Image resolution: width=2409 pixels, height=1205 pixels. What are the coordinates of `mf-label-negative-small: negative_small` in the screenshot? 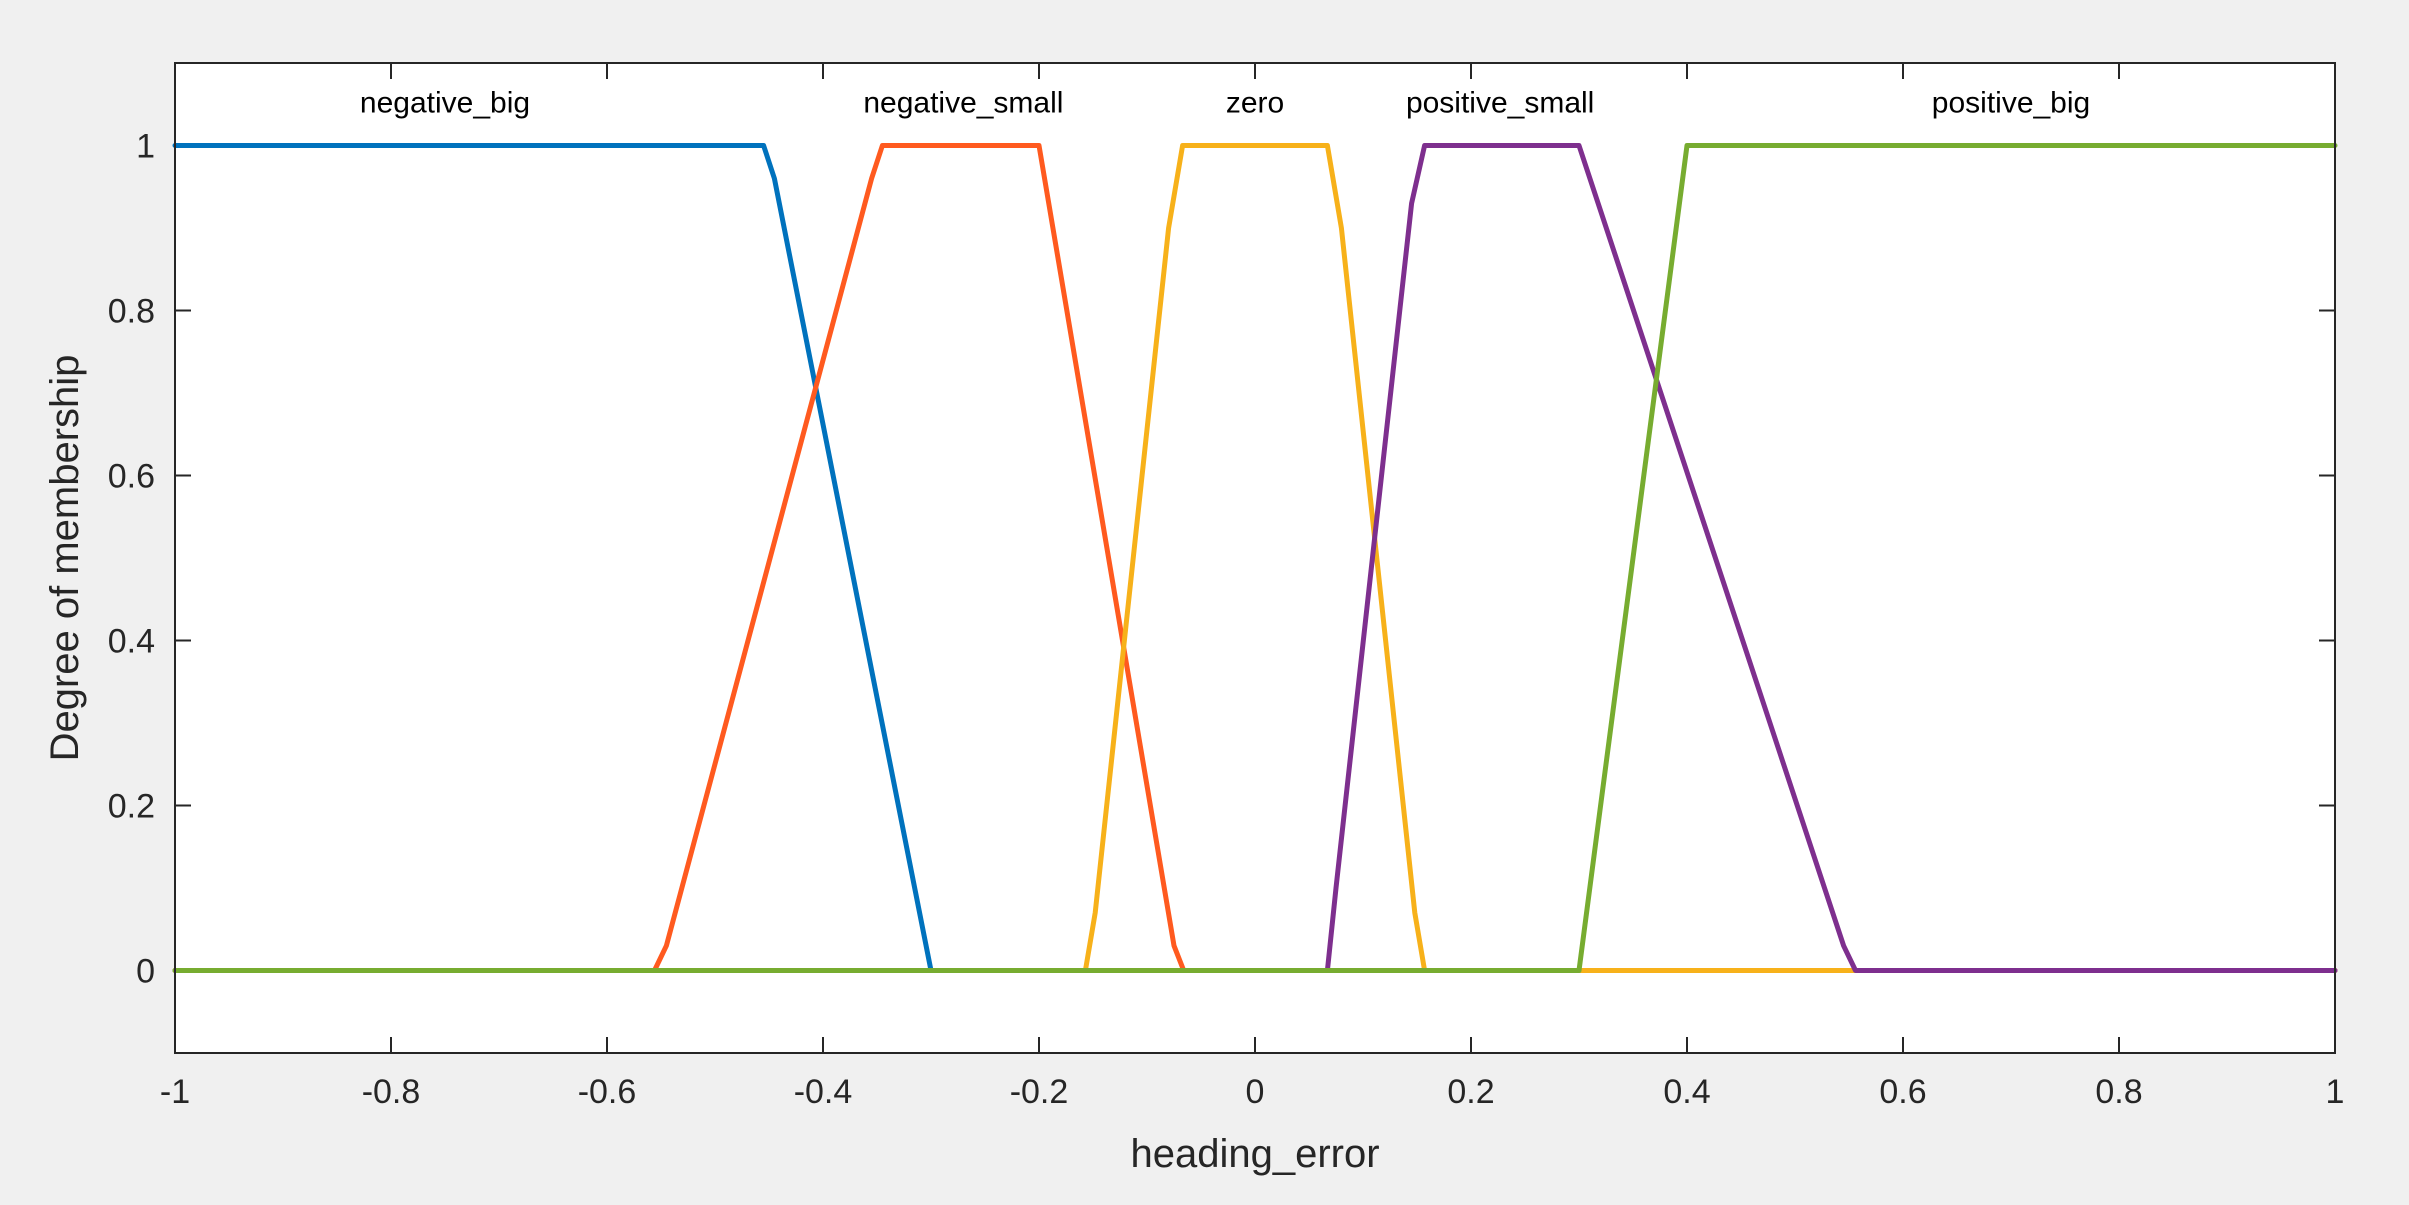 It's located at (963, 103).